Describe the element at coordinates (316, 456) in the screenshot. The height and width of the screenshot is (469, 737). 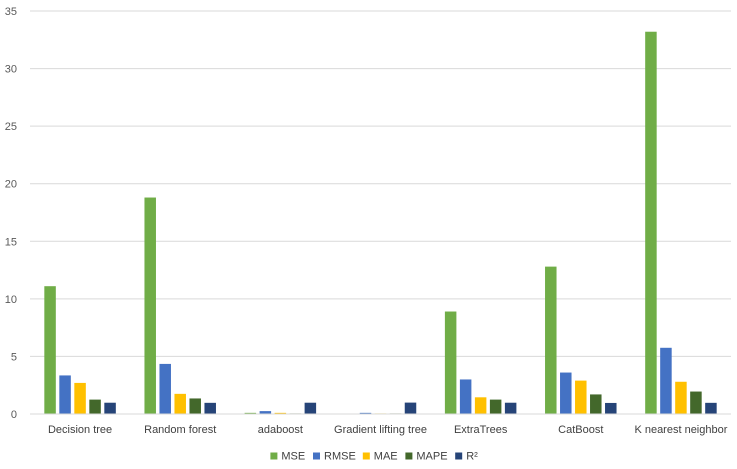
I see `legend-swatch-rmse` at that location.